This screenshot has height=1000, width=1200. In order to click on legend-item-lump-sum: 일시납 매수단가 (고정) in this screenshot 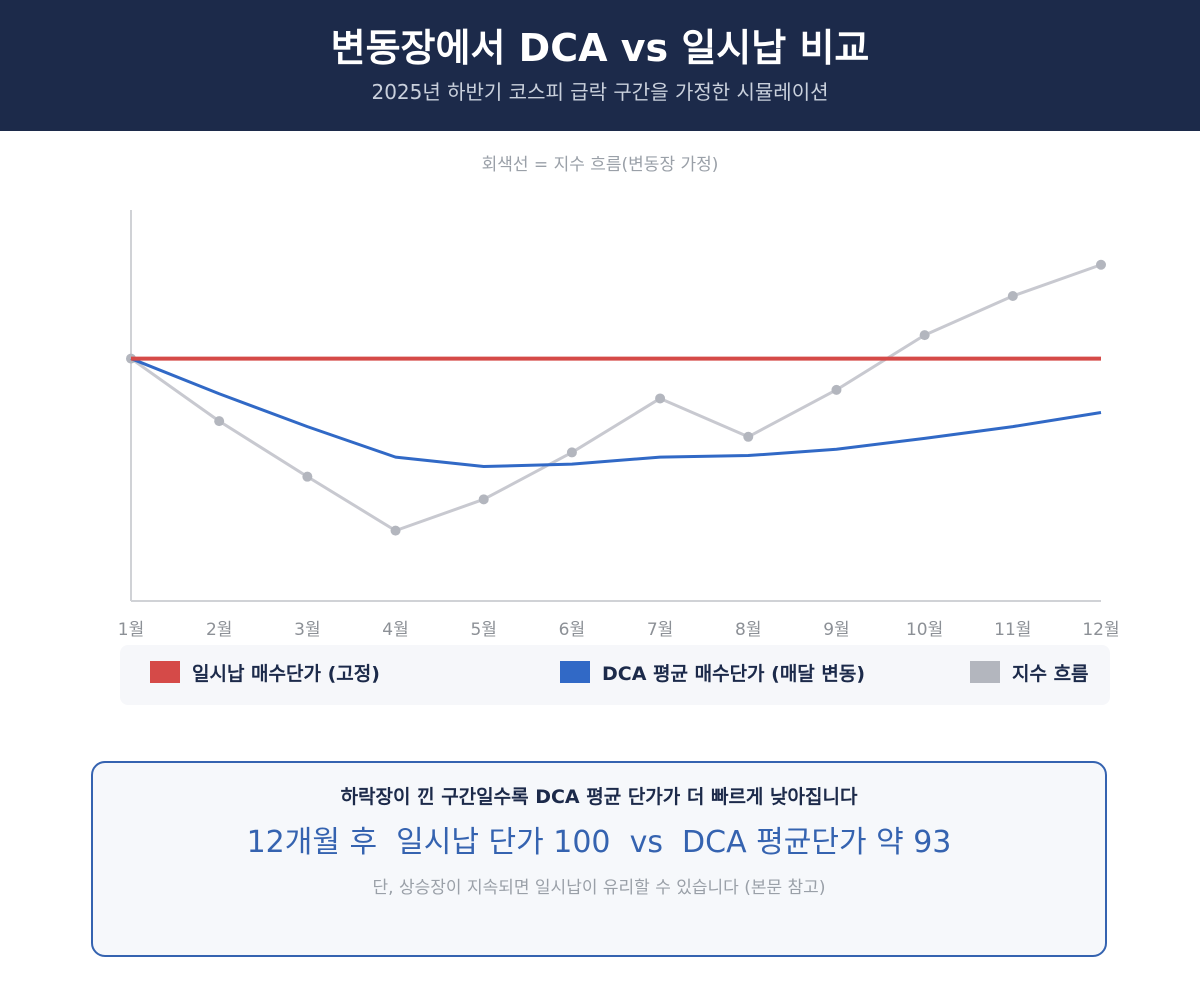, I will do `click(265, 672)`.